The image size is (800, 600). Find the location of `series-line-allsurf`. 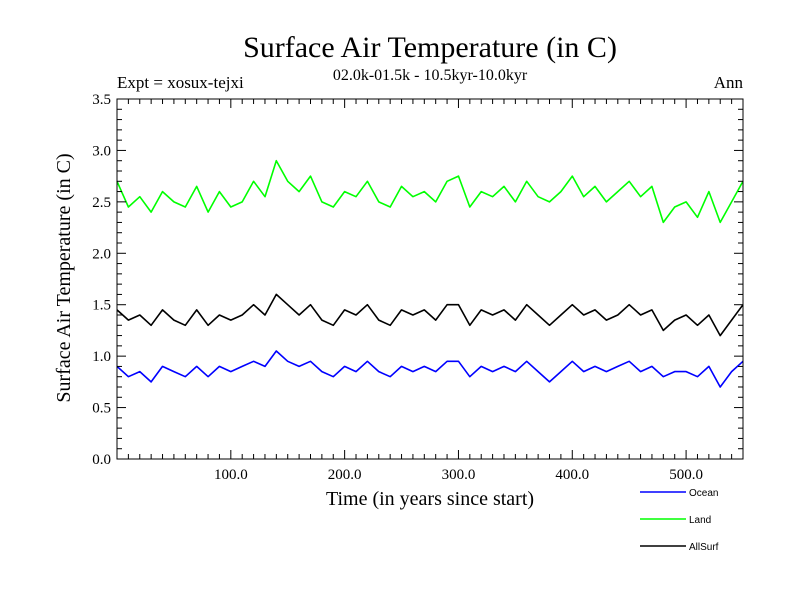

series-line-allsurf is located at coordinates (430, 315).